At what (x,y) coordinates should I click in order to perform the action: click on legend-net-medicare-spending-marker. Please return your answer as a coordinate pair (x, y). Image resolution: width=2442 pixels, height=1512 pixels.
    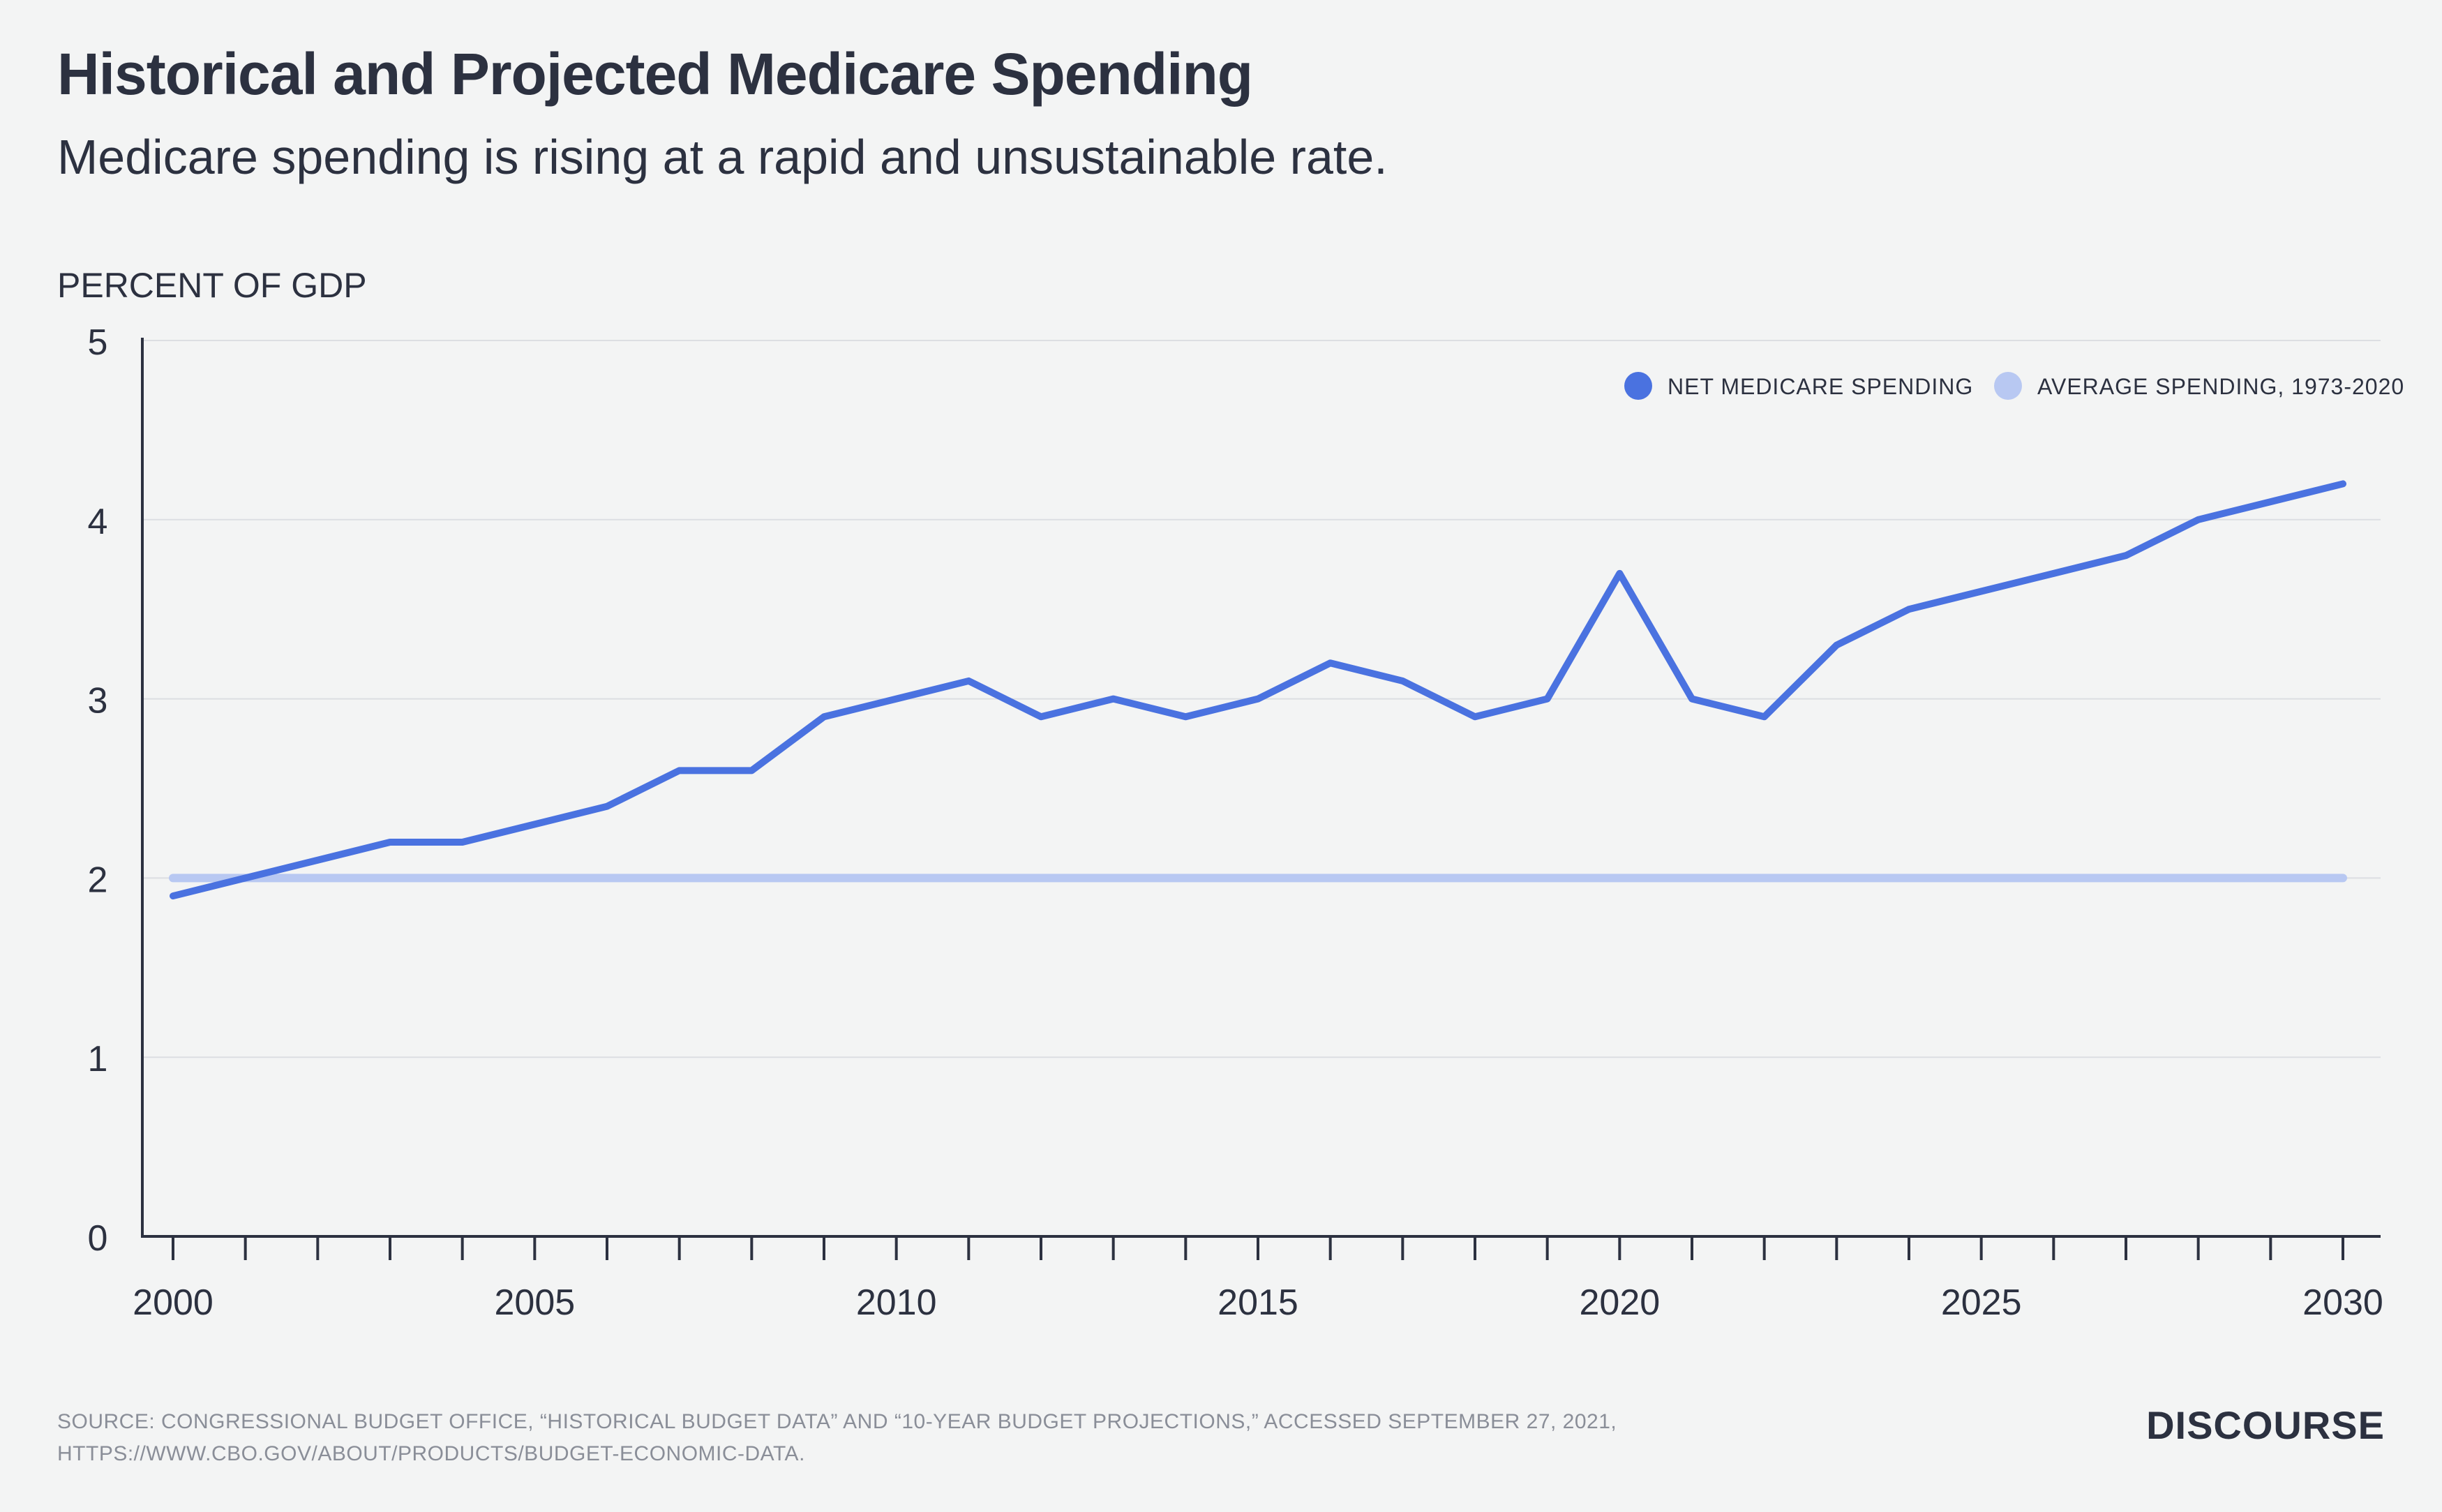
    Looking at the image, I should click on (1638, 386).